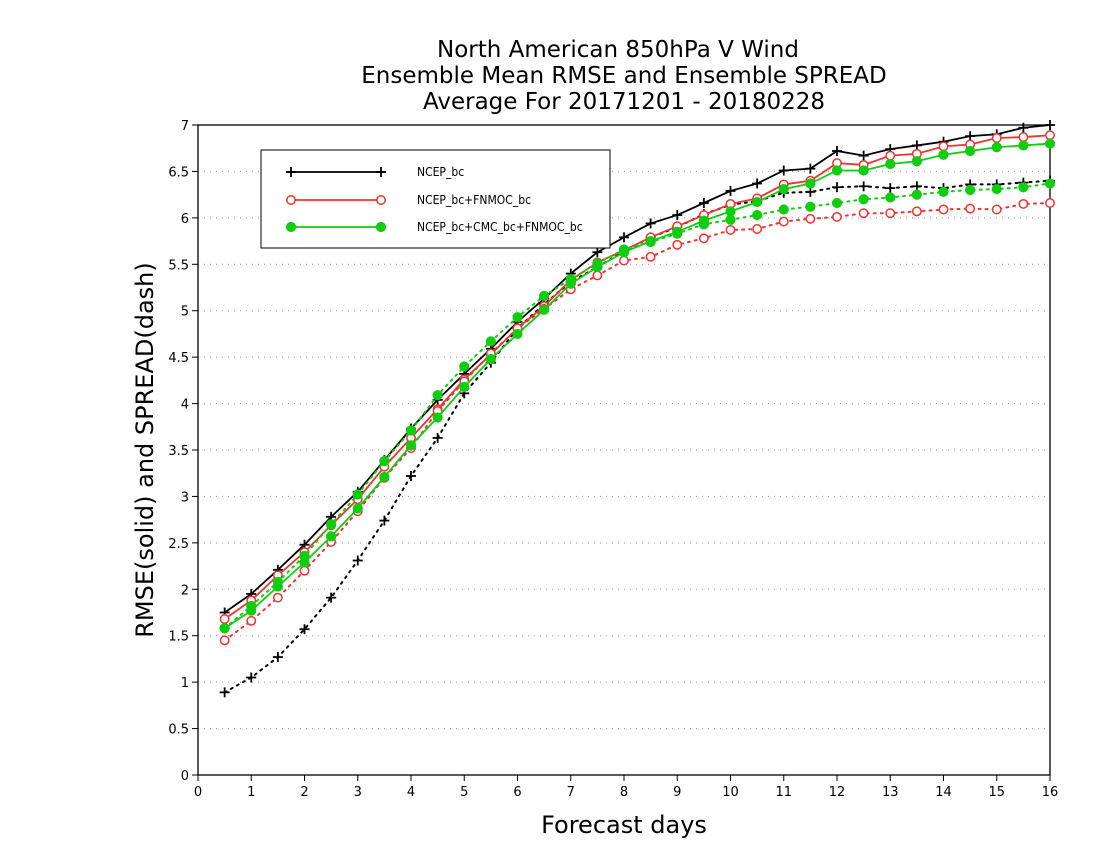 The image size is (1100, 850). What do you see at coordinates (185, 497) in the screenshot?
I see `y-tick-label-6: 3` at bounding box center [185, 497].